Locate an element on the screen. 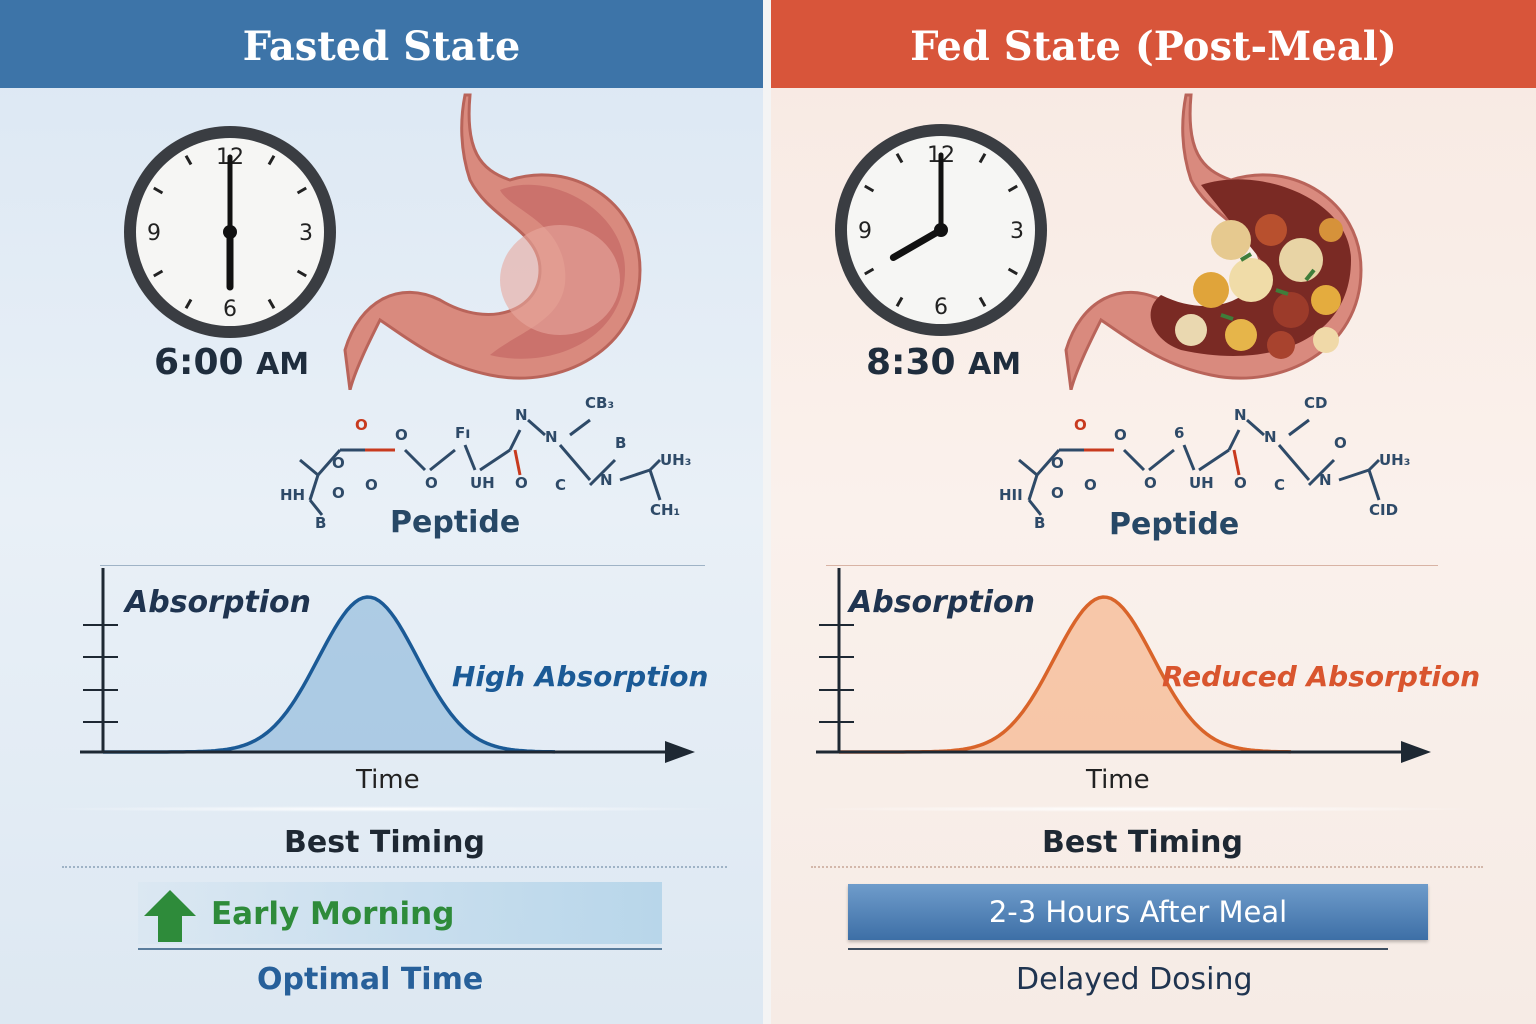 The image size is (1536, 1024). clock-icon: 12369 is located at coordinates (230, 232).